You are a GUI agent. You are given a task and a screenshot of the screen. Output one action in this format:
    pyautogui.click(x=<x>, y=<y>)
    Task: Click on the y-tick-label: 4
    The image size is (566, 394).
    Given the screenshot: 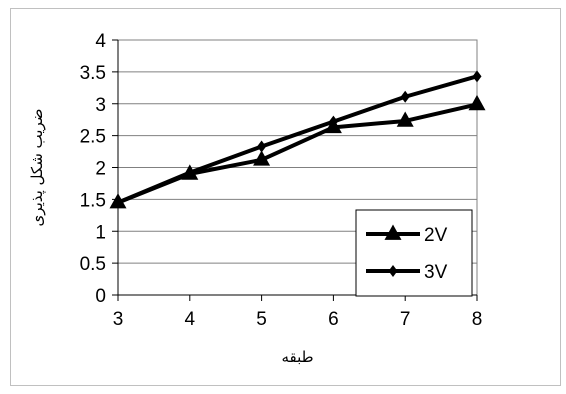 What is the action you would take?
    pyautogui.click(x=100, y=41)
    